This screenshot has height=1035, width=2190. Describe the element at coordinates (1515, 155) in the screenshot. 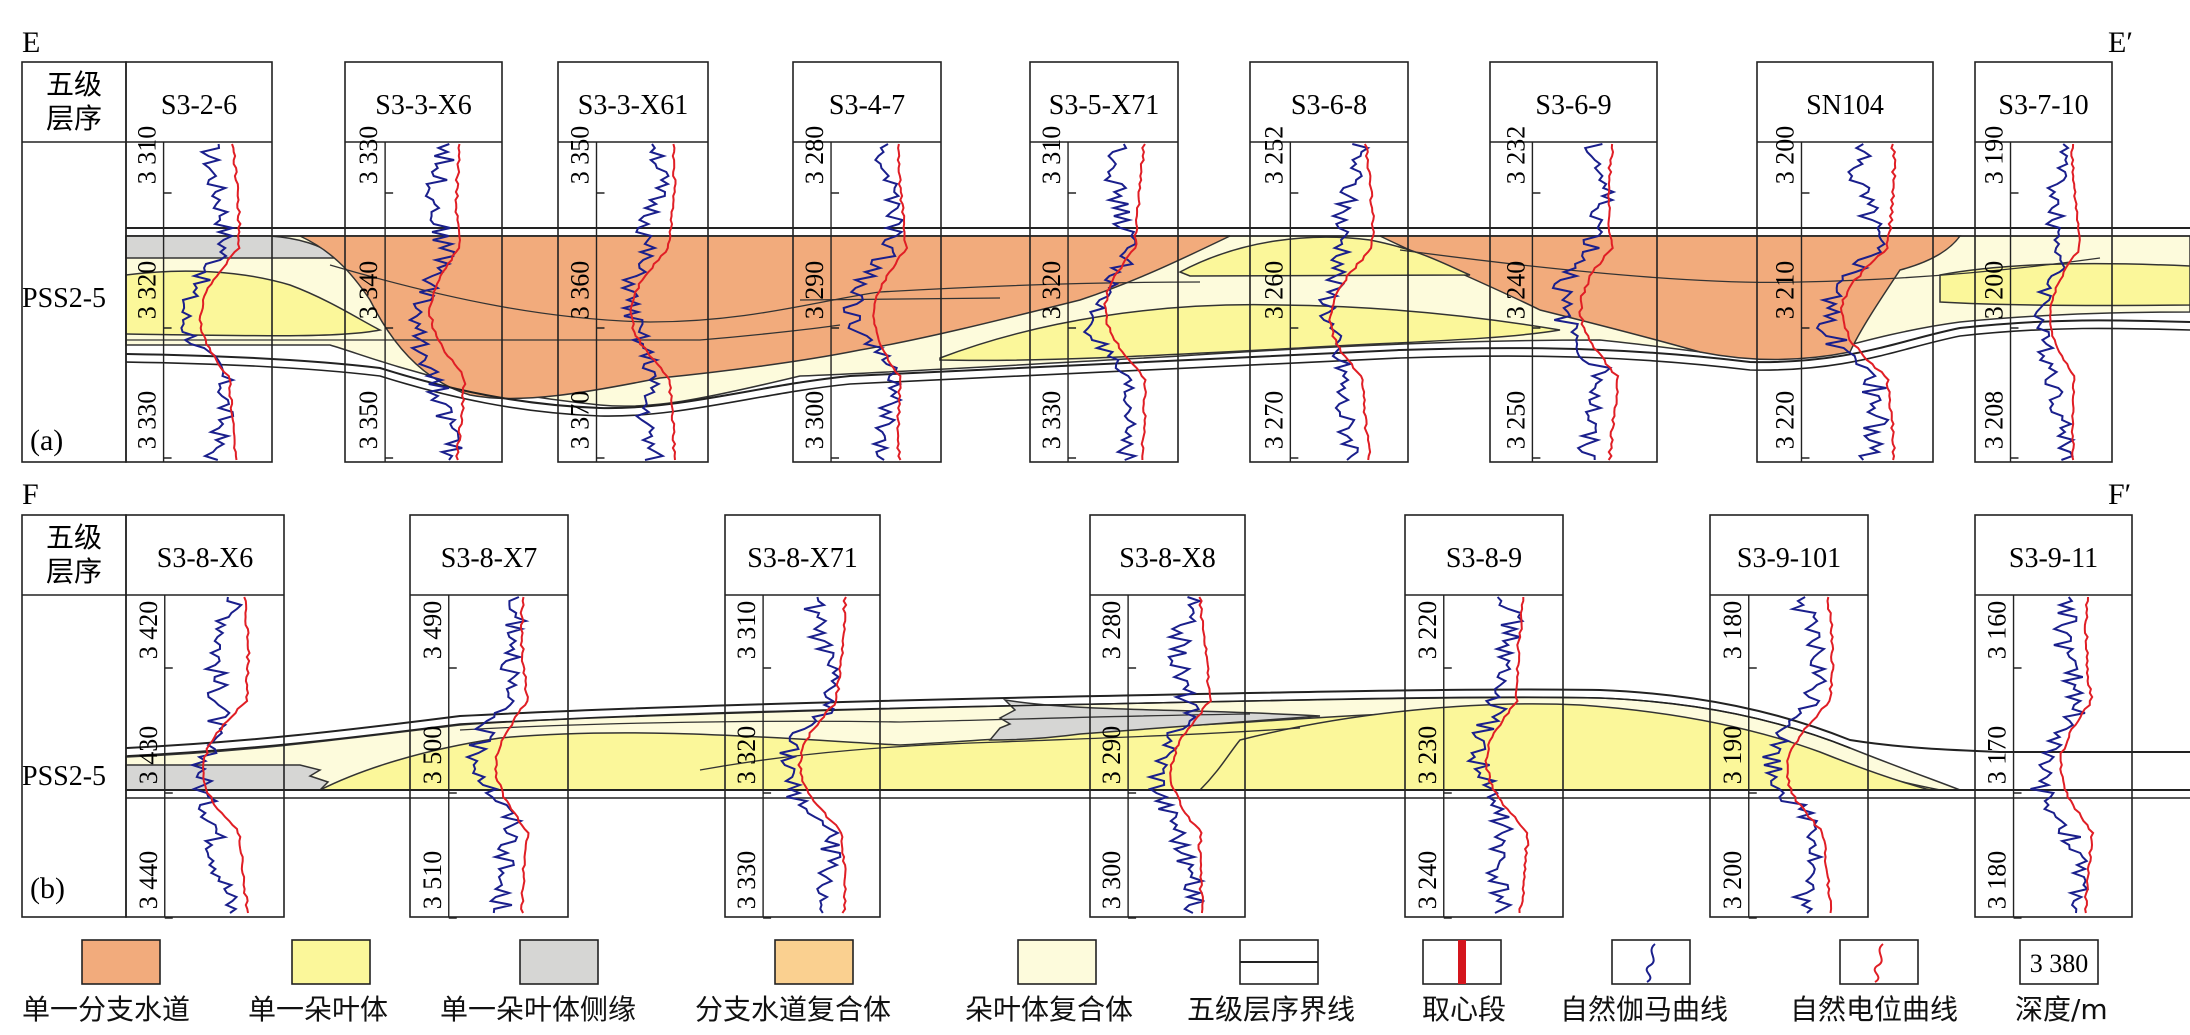

I see `depth-label: 3 232` at that location.